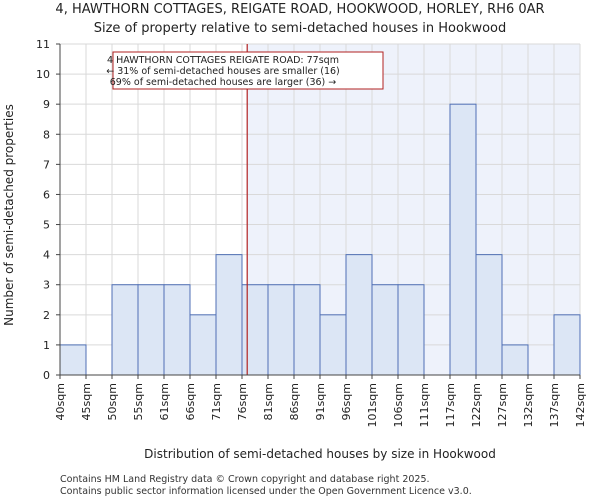 The height and width of the screenshot is (500, 600). I want to click on y-axis-label: Number of semi-detached properties, so click(9, 215).